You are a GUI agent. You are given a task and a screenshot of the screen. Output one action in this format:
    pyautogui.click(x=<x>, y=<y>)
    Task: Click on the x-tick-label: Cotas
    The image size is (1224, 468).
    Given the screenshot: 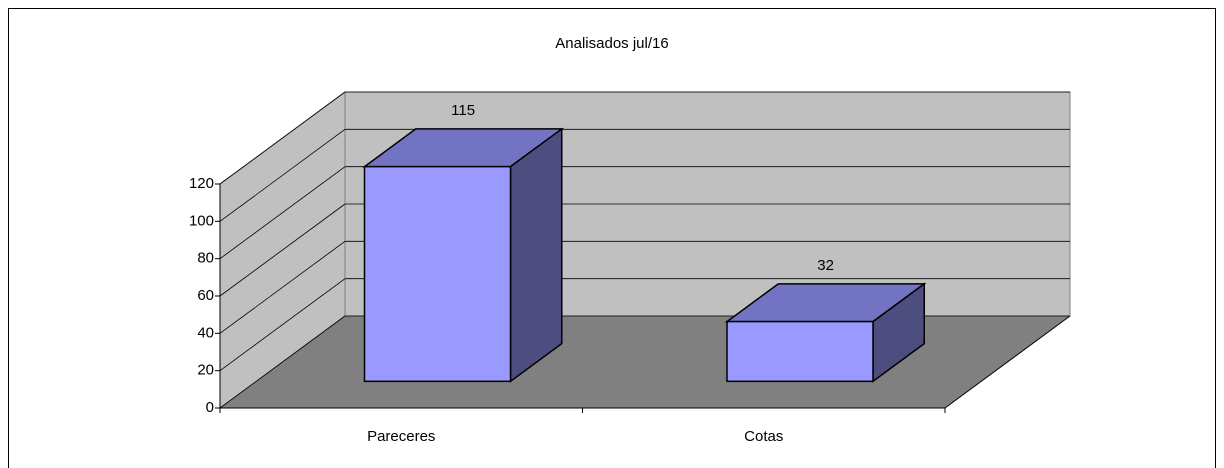 What is the action you would take?
    pyautogui.click(x=763, y=436)
    